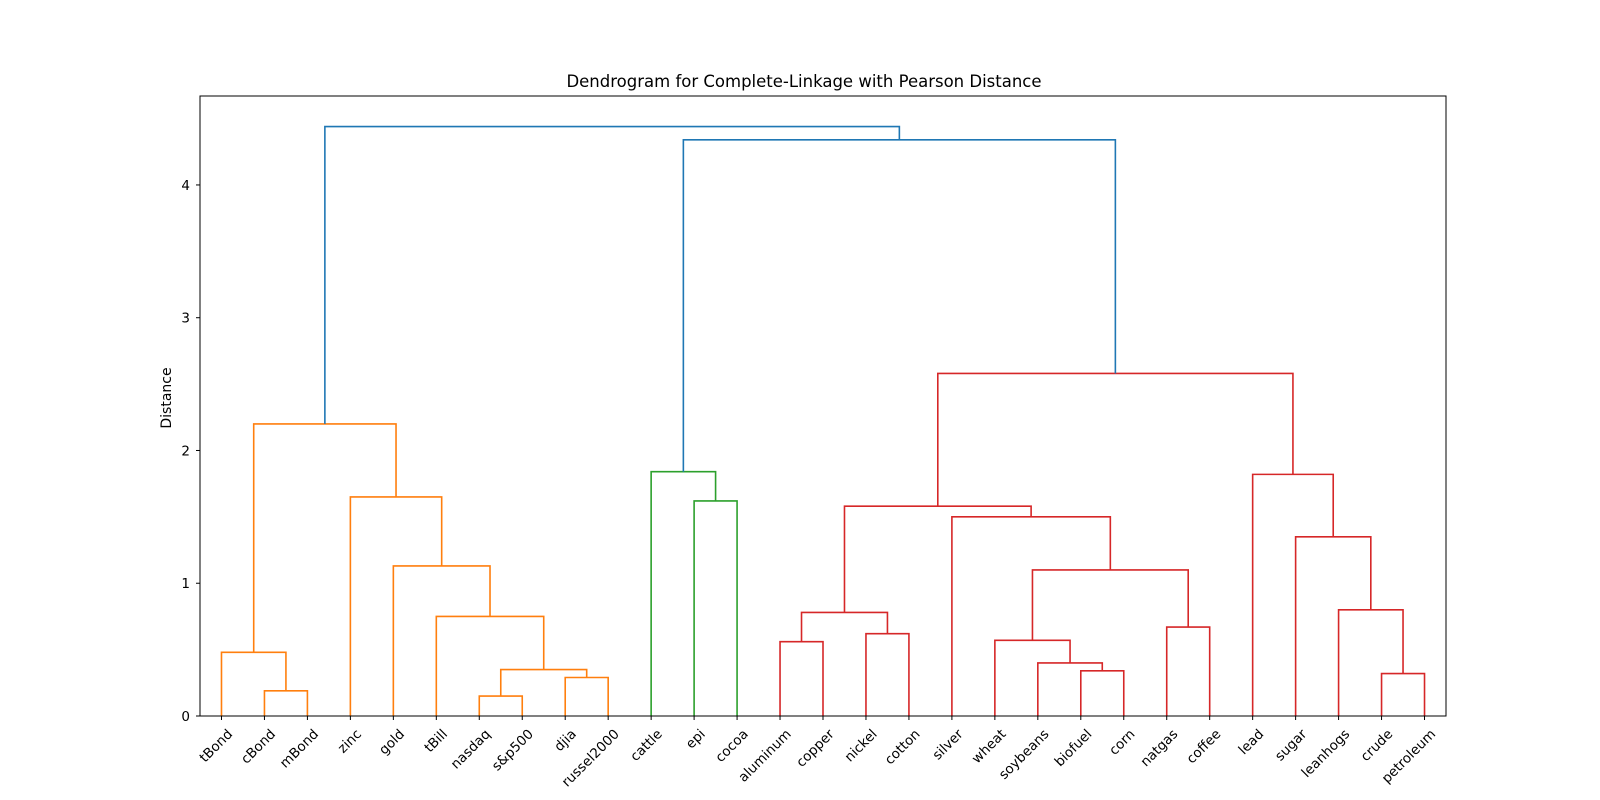  I want to click on y-tick-label: 0, so click(185, 717).